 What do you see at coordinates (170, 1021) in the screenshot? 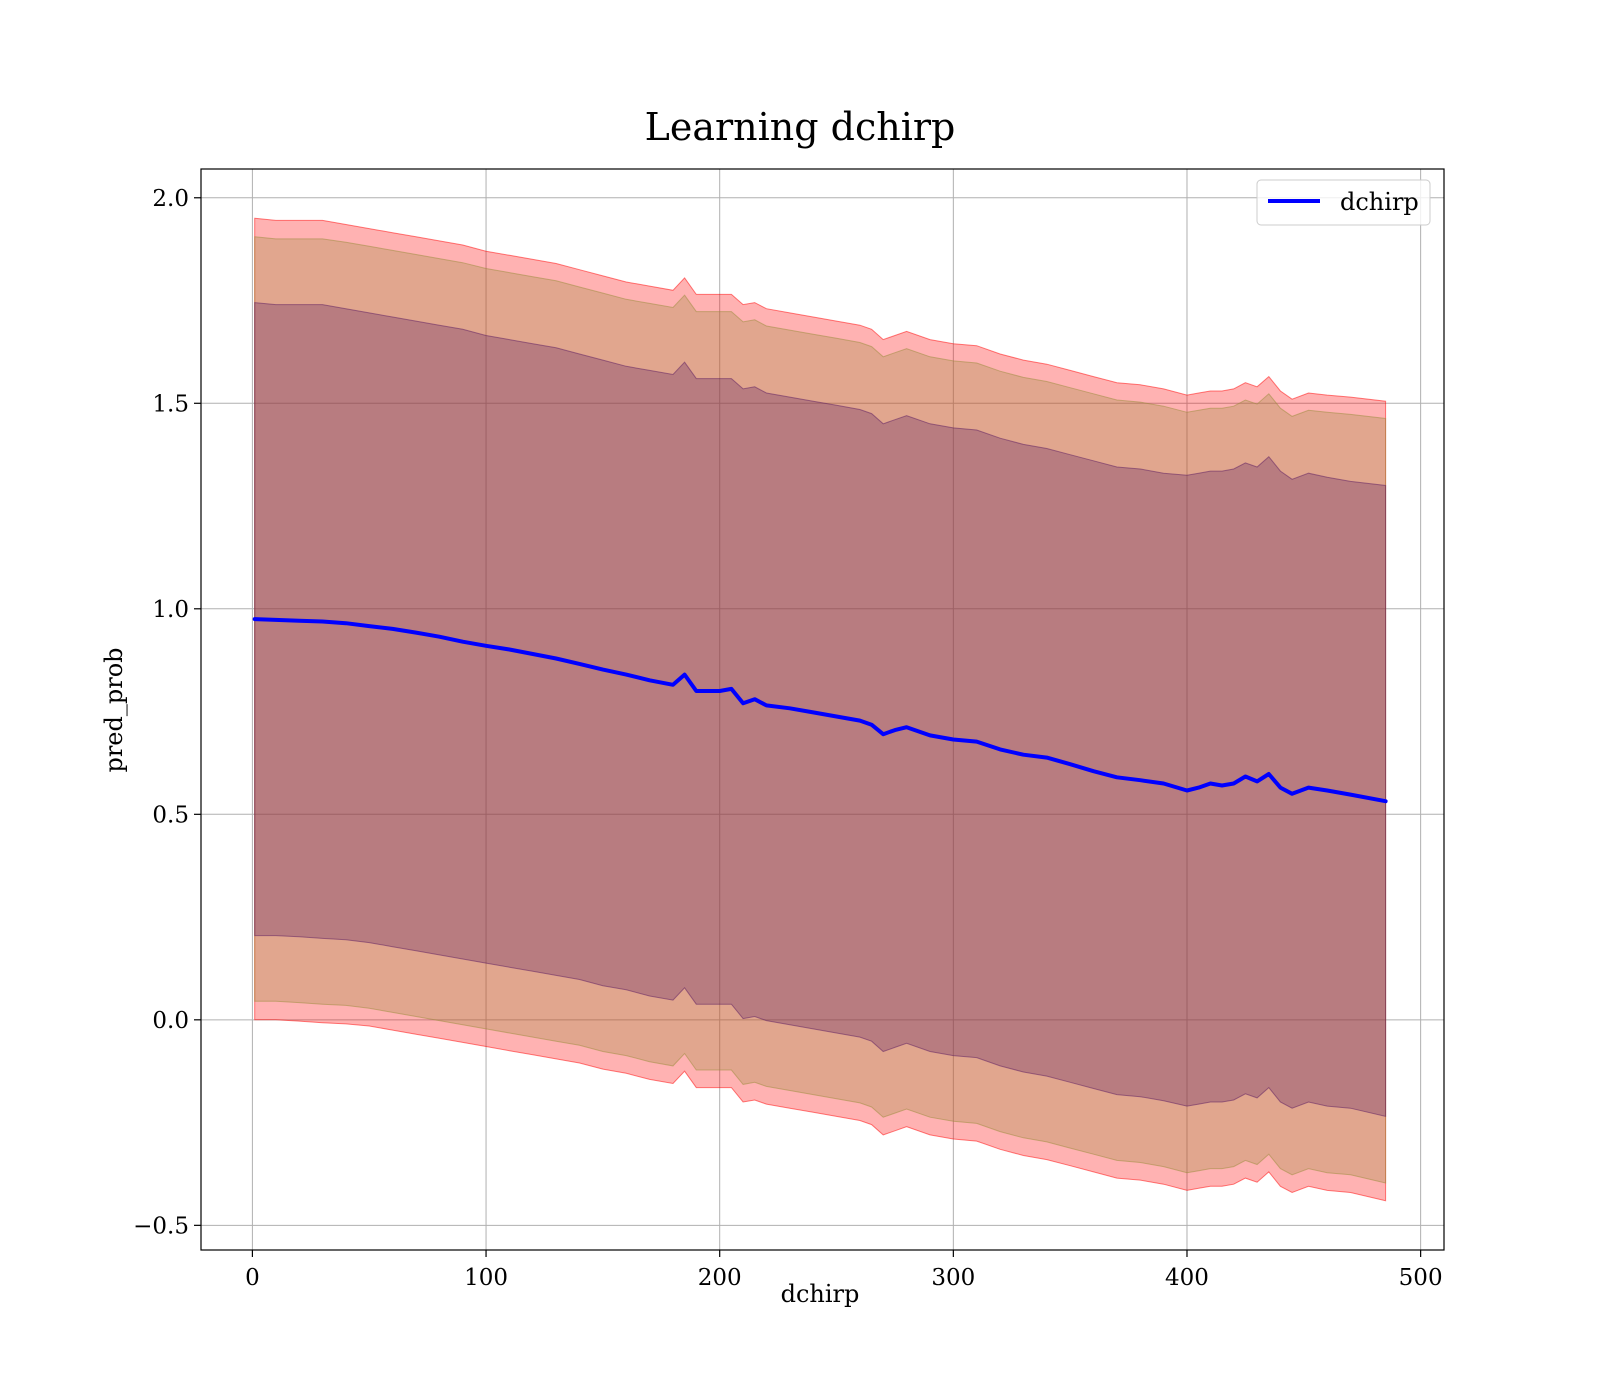
I see `y-tick-label: 0.0` at bounding box center [170, 1021].